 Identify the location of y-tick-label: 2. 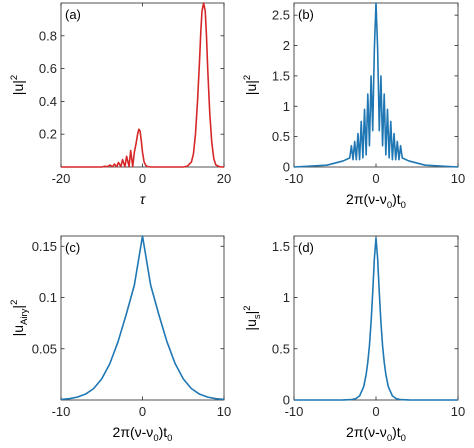
(286, 45).